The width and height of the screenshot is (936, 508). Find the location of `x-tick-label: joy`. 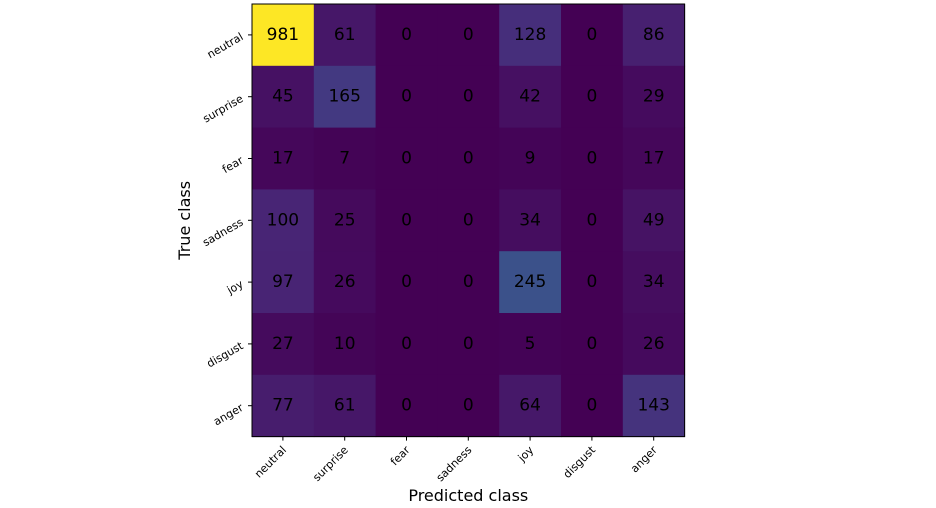

x-tick-label: joy is located at coordinates (526, 454).